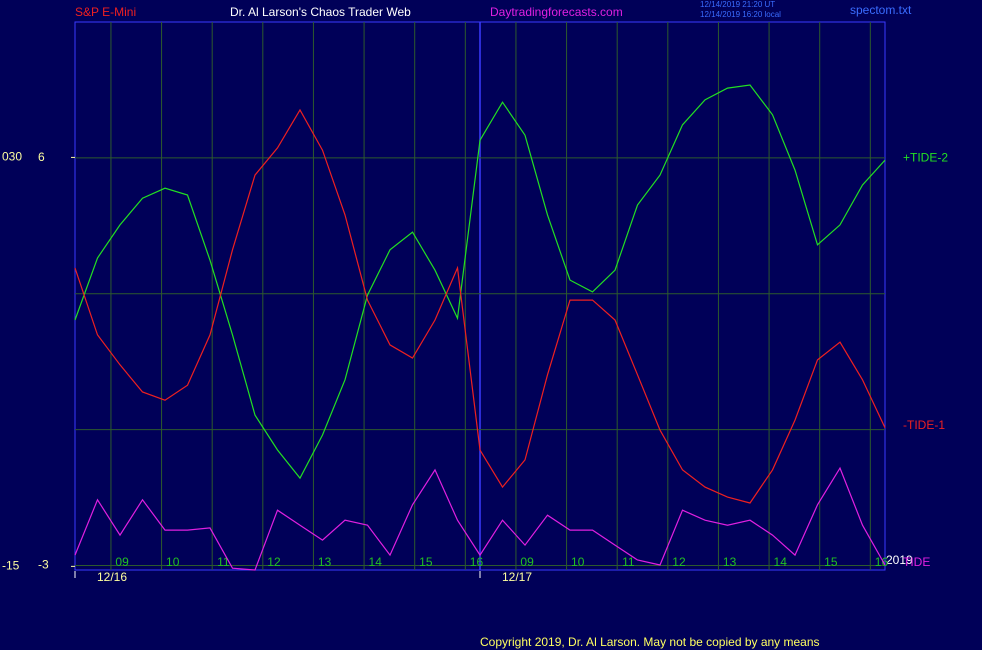  What do you see at coordinates (916, 562) in the screenshot?
I see `series-label: TIDE` at bounding box center [916, 562].